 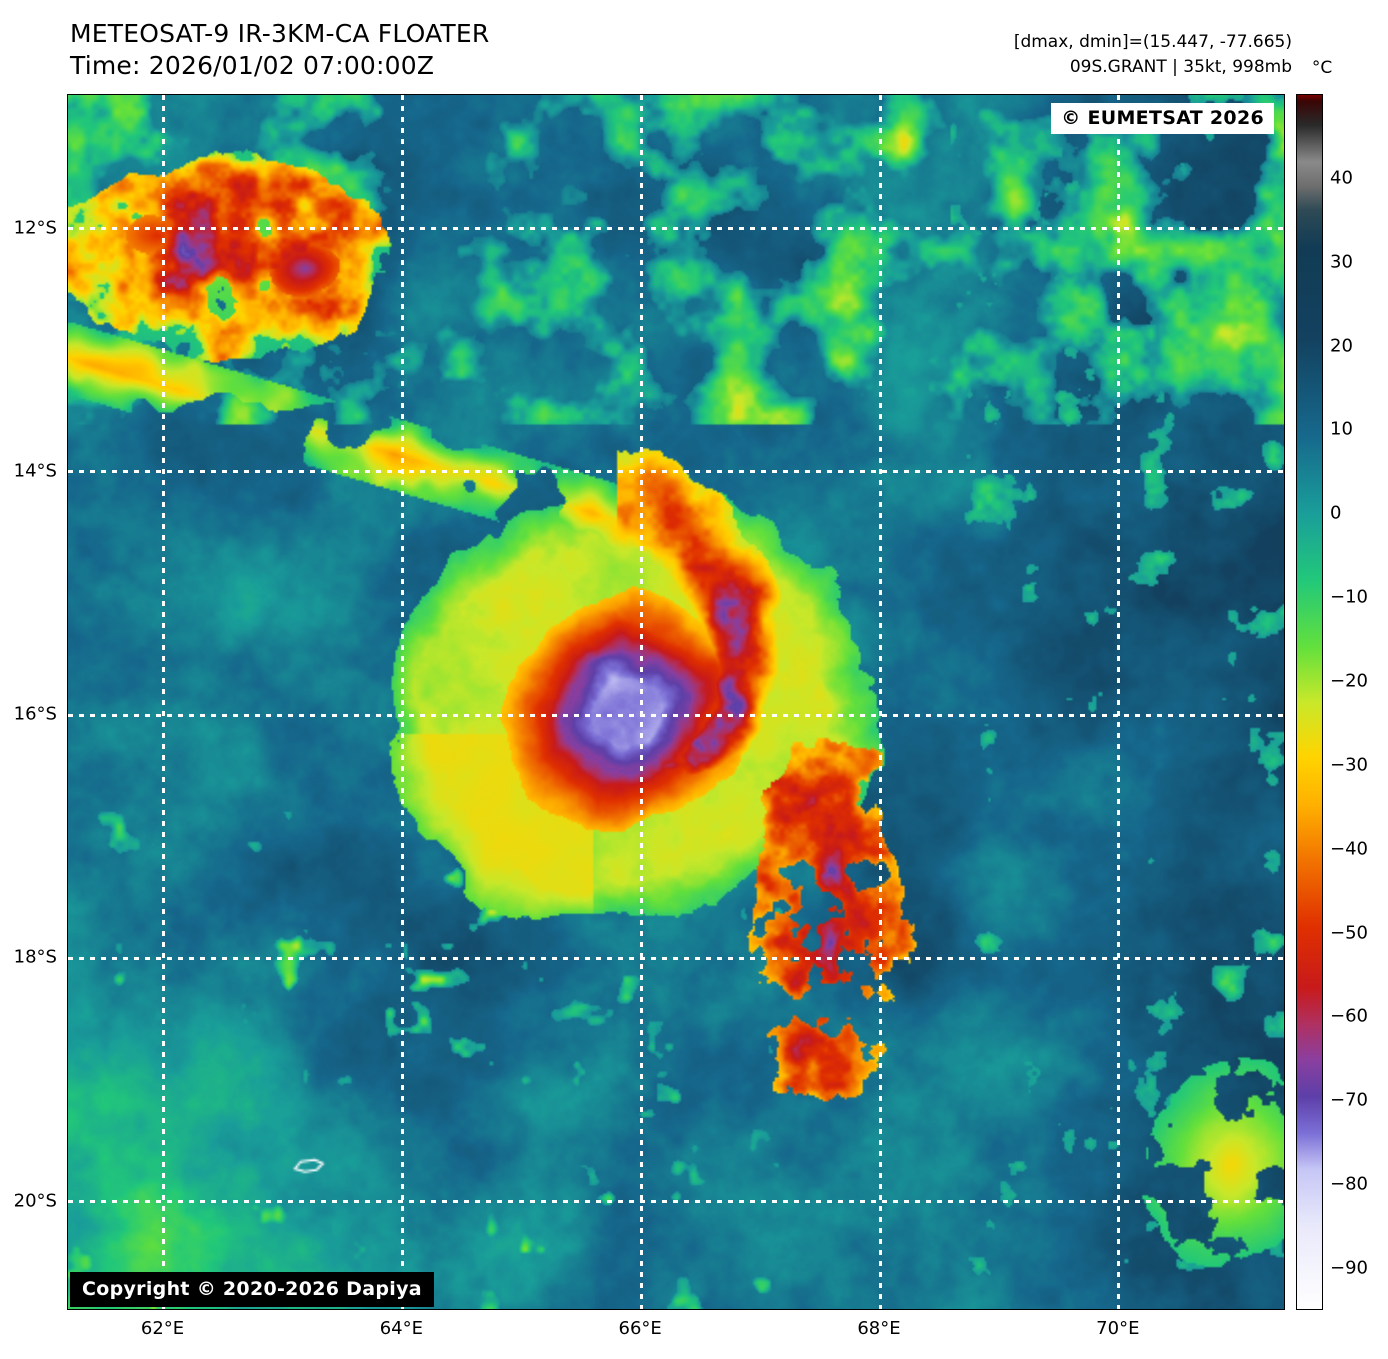 I want to click on latitude-tick-label: 16°S, so click(x=35, y=714).